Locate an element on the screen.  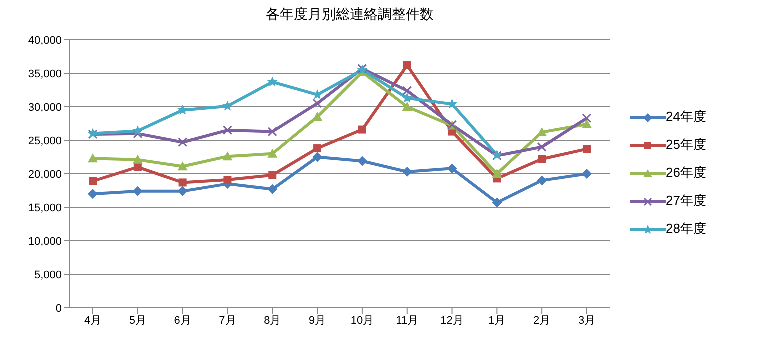
legend-label: 28年度 is located at coordinates (686, 228).